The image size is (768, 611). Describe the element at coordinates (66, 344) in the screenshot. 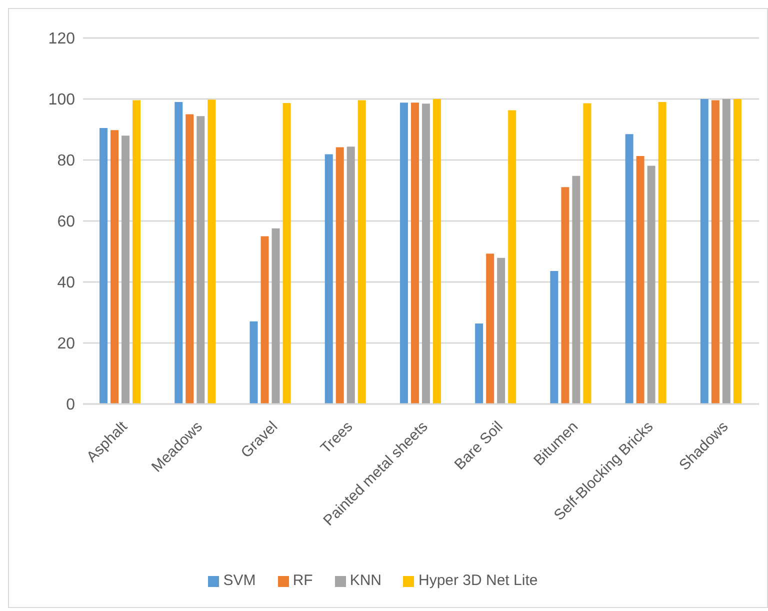

I see `y-tick-label: 20` at that location.